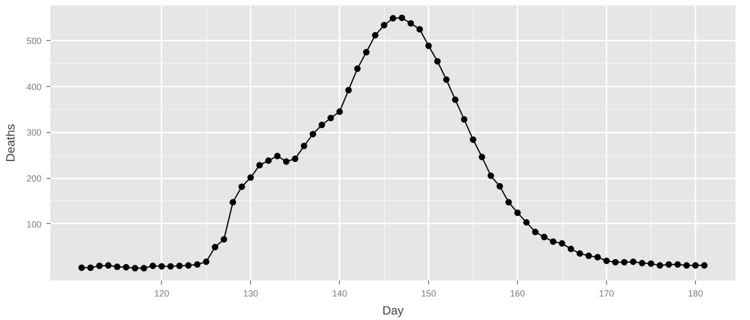 Image resolution: width=750 pixels, height=320 pixels. Describe the element at coordinates (10, 143) in the screenshot. I see `y-axis-title: Deaths` at that location.